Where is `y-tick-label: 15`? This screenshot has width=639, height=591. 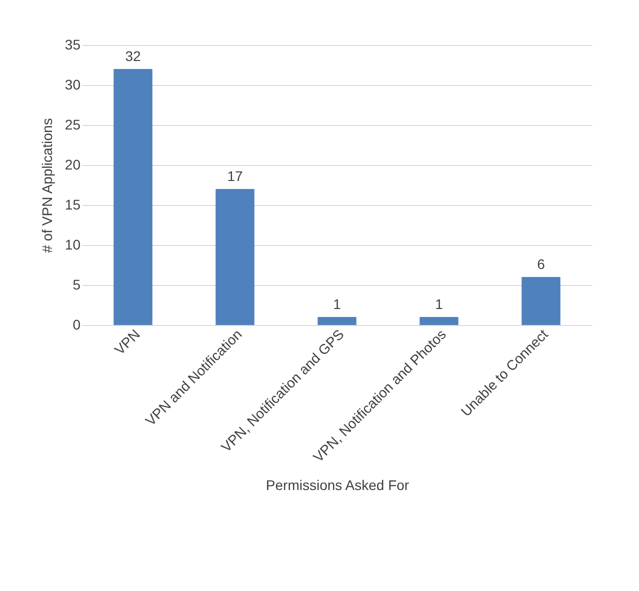 y-tick-label: 15 is located at coordinates (72, 204).